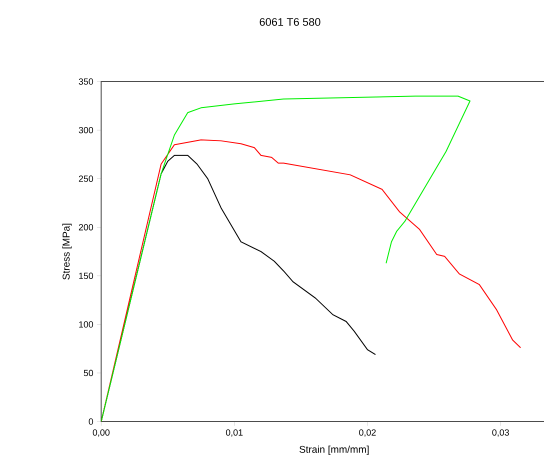  I want to click on chart-title: 6061 T6 580, so click(290, 22).